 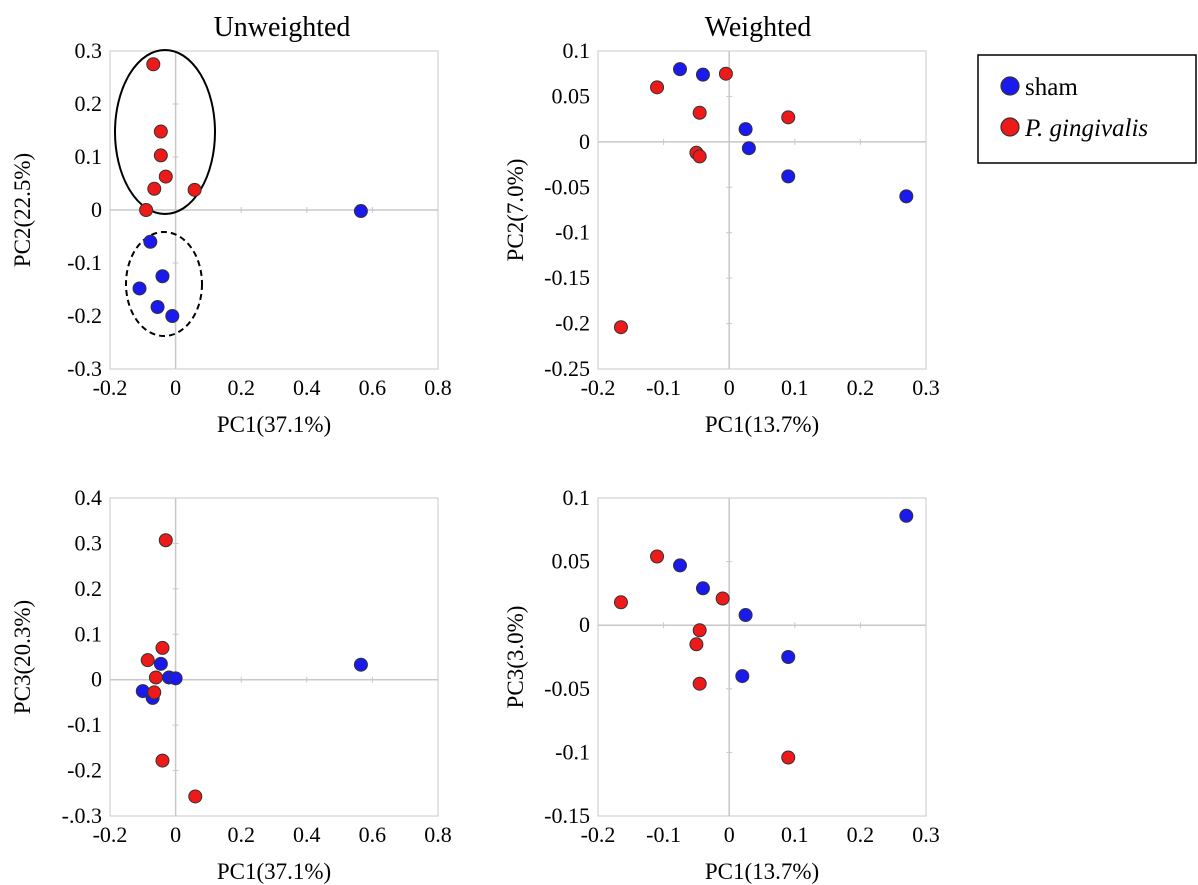 I want to click on chart-title: Unweighted, so click(x=282, y=27).